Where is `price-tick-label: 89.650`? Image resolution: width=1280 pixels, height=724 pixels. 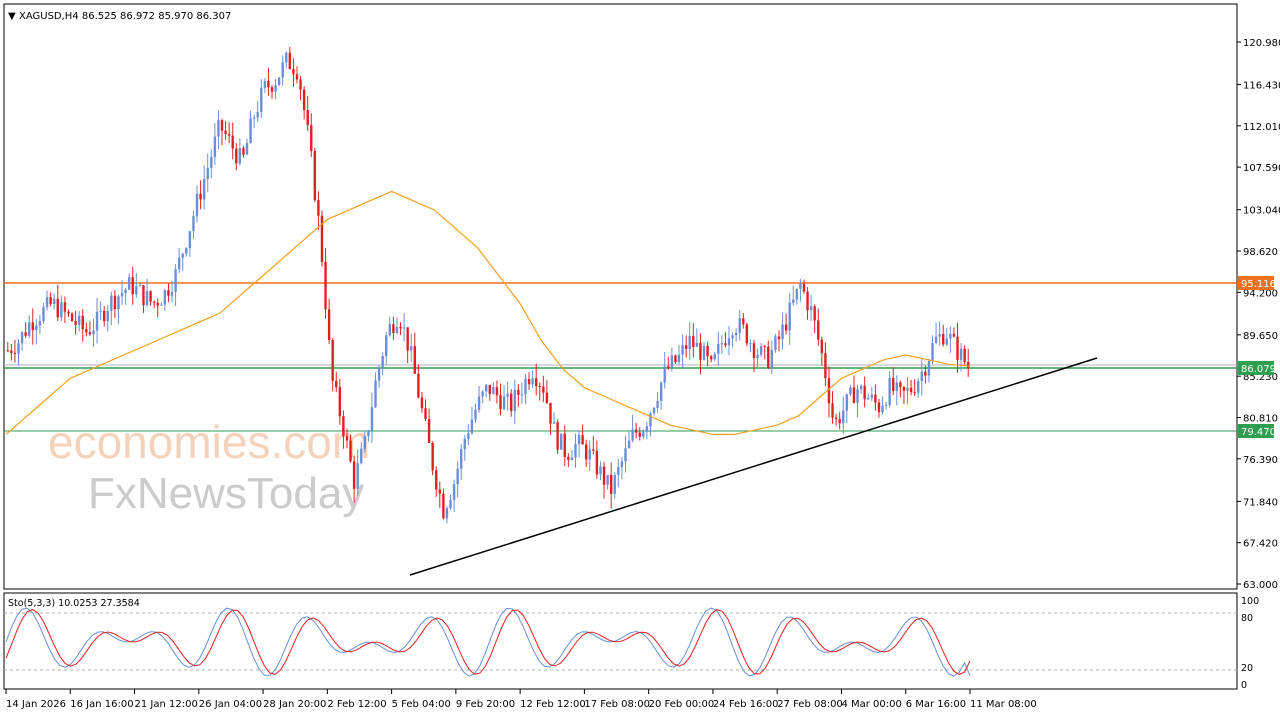 price-tick-label: 89.650 is located at coordinates (1260, 336).